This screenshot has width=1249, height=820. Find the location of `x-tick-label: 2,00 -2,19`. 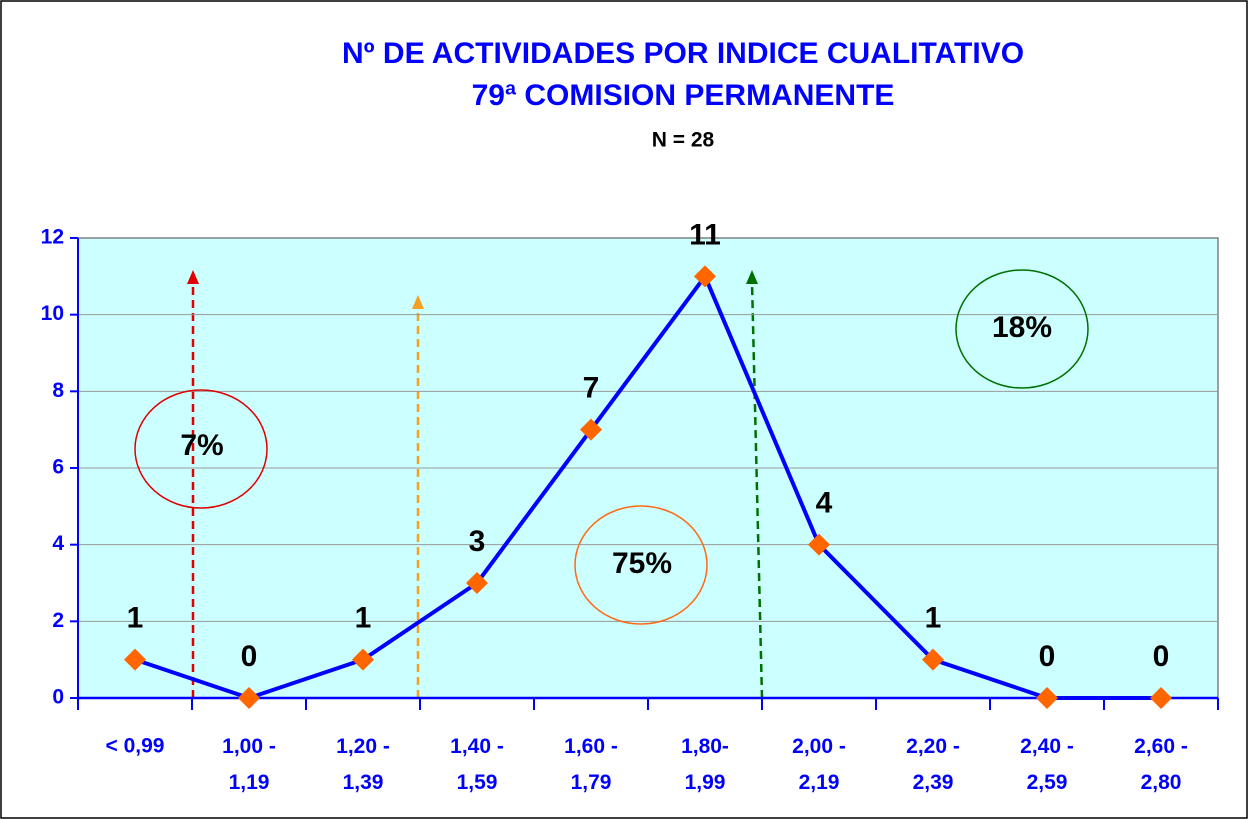

x-tick-label: 2,00 -2,19 is located at coordinates (819, 764).